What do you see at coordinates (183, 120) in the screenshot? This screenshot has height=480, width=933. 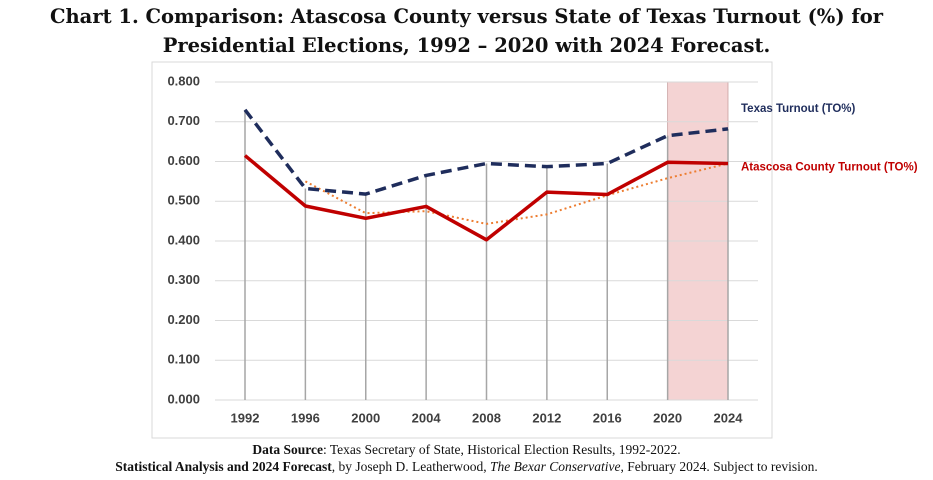 I see `y-tick-label: 0.700` at bounding box center [183, 120].